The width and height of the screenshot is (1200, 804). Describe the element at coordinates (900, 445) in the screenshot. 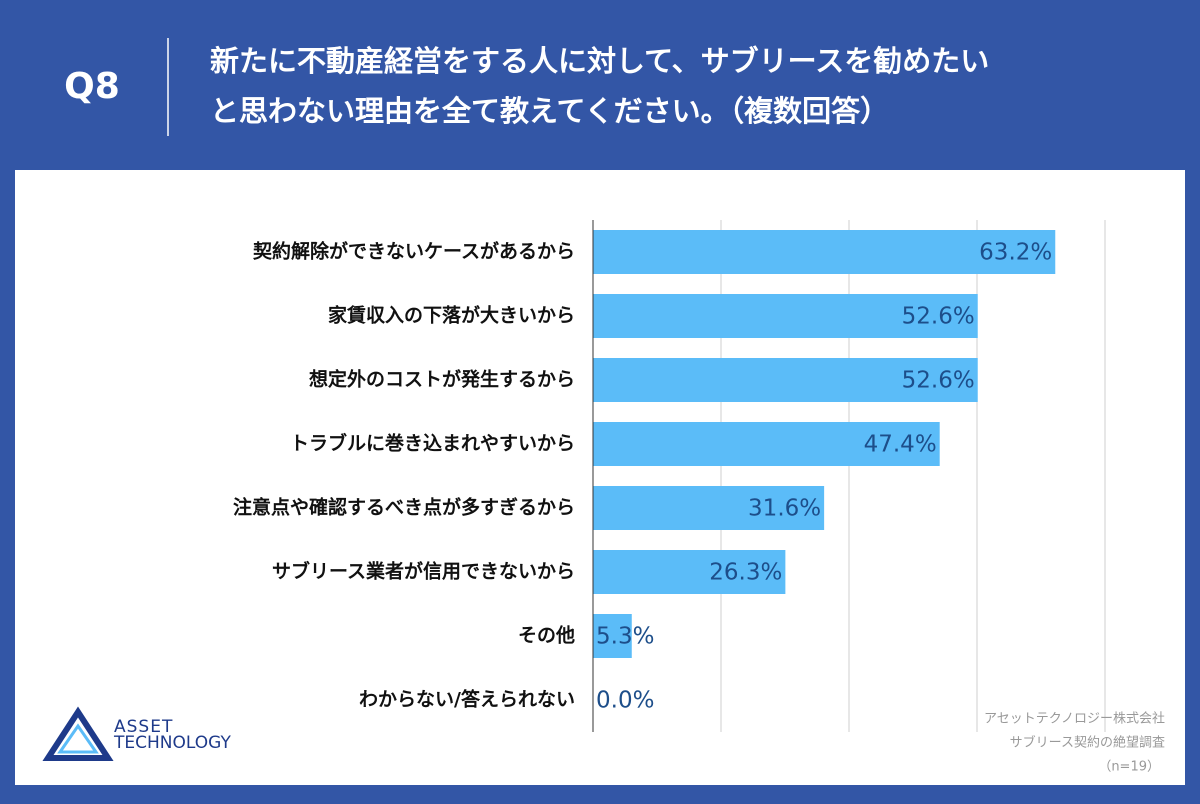

I see `value-label: 47.4%` at that location.